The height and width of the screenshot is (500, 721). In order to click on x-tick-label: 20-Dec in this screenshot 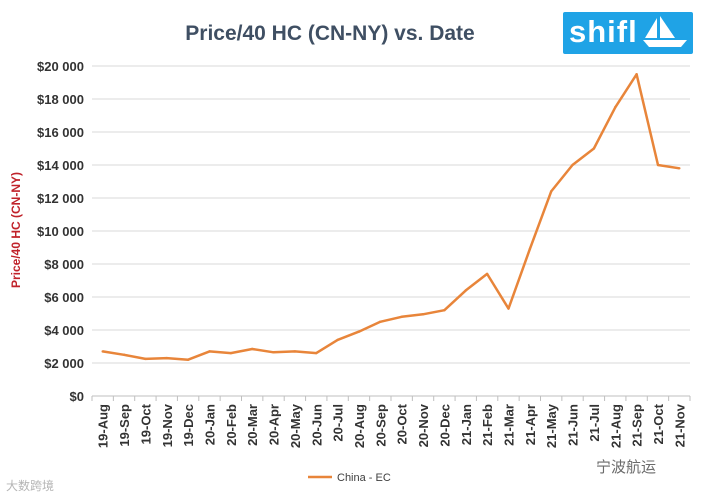, I will do `click(444, 425)`.